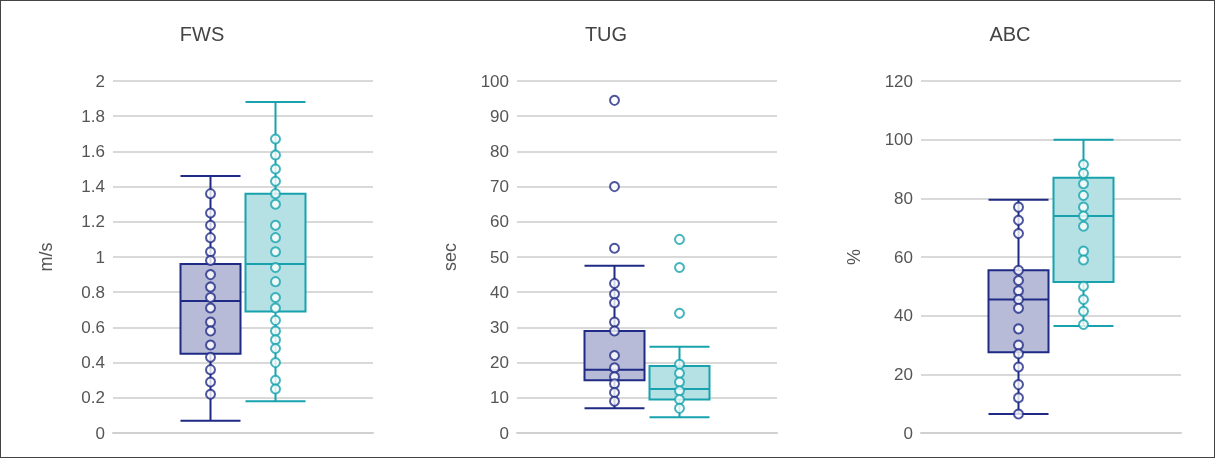 The width and height of the screenshot is (1215, 458). Describe the element at coordinates (898, 81) in the screenshot. I see `y-tick-label: 120` at that location.